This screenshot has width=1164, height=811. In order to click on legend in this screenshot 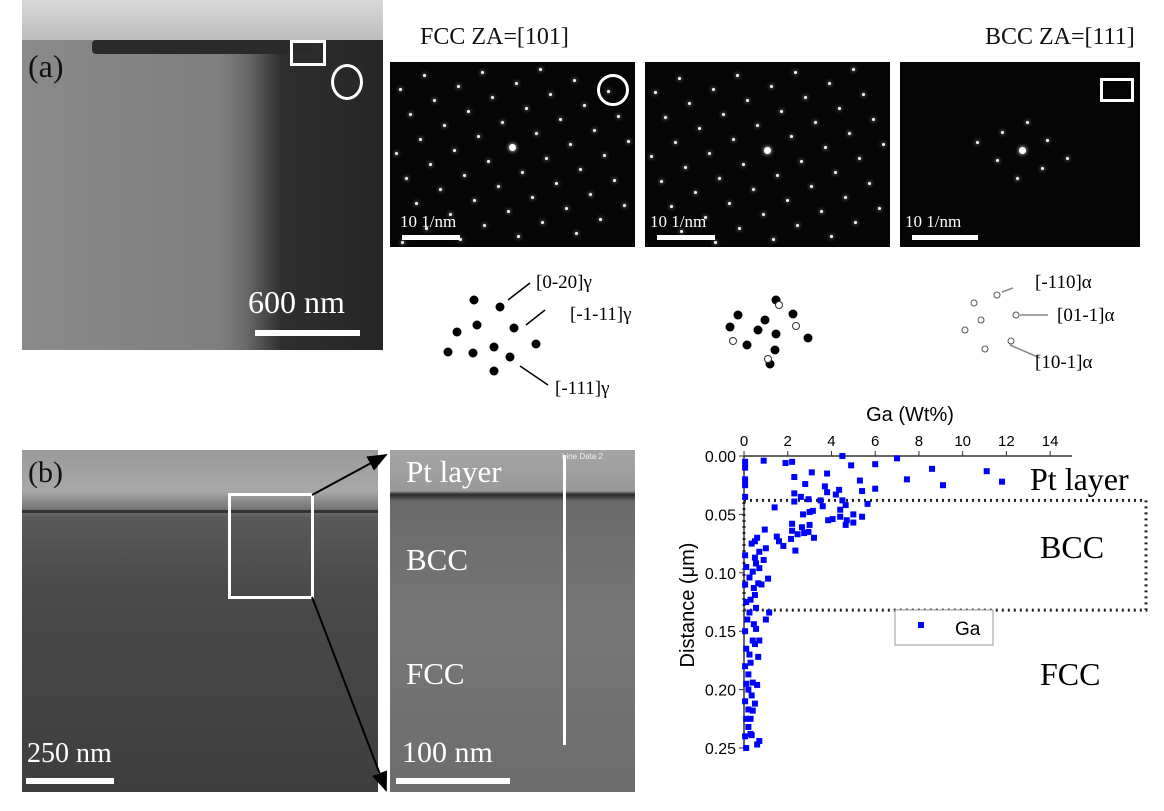, I will do `click(944, 627)`.